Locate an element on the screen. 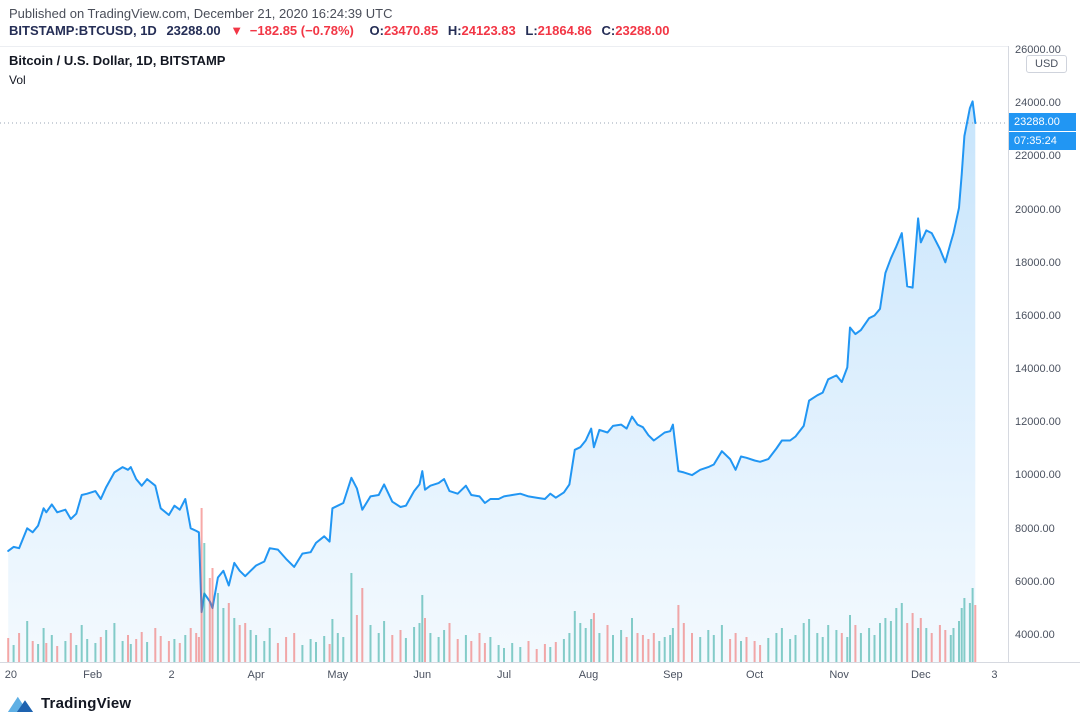 The height and width of the screenshot is (728, 1080). tradingview-logo is located at coordinates (20, 704).